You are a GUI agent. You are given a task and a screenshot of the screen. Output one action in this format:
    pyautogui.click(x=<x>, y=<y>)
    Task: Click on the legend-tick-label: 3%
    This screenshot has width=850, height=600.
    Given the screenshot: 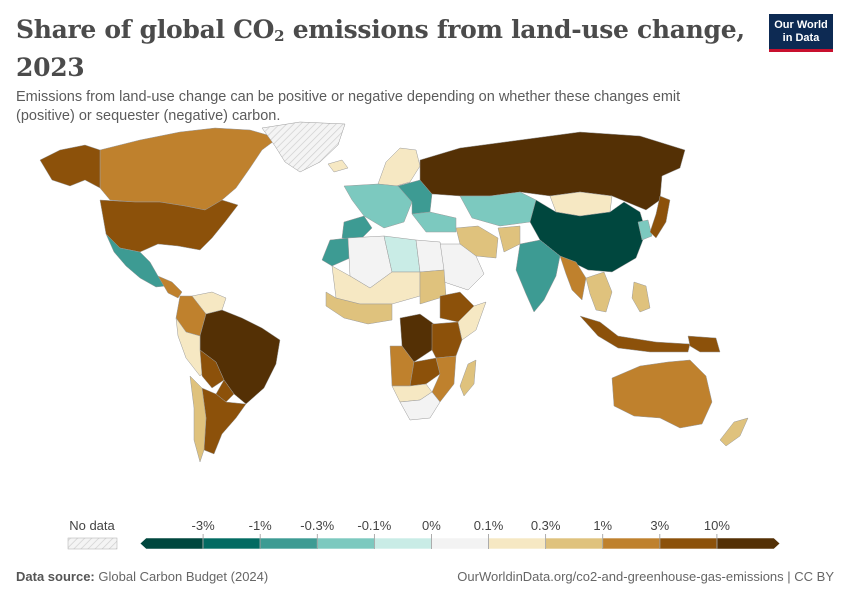 What is the action you would take?
    pyautogui.click(x=659, y=525)
    